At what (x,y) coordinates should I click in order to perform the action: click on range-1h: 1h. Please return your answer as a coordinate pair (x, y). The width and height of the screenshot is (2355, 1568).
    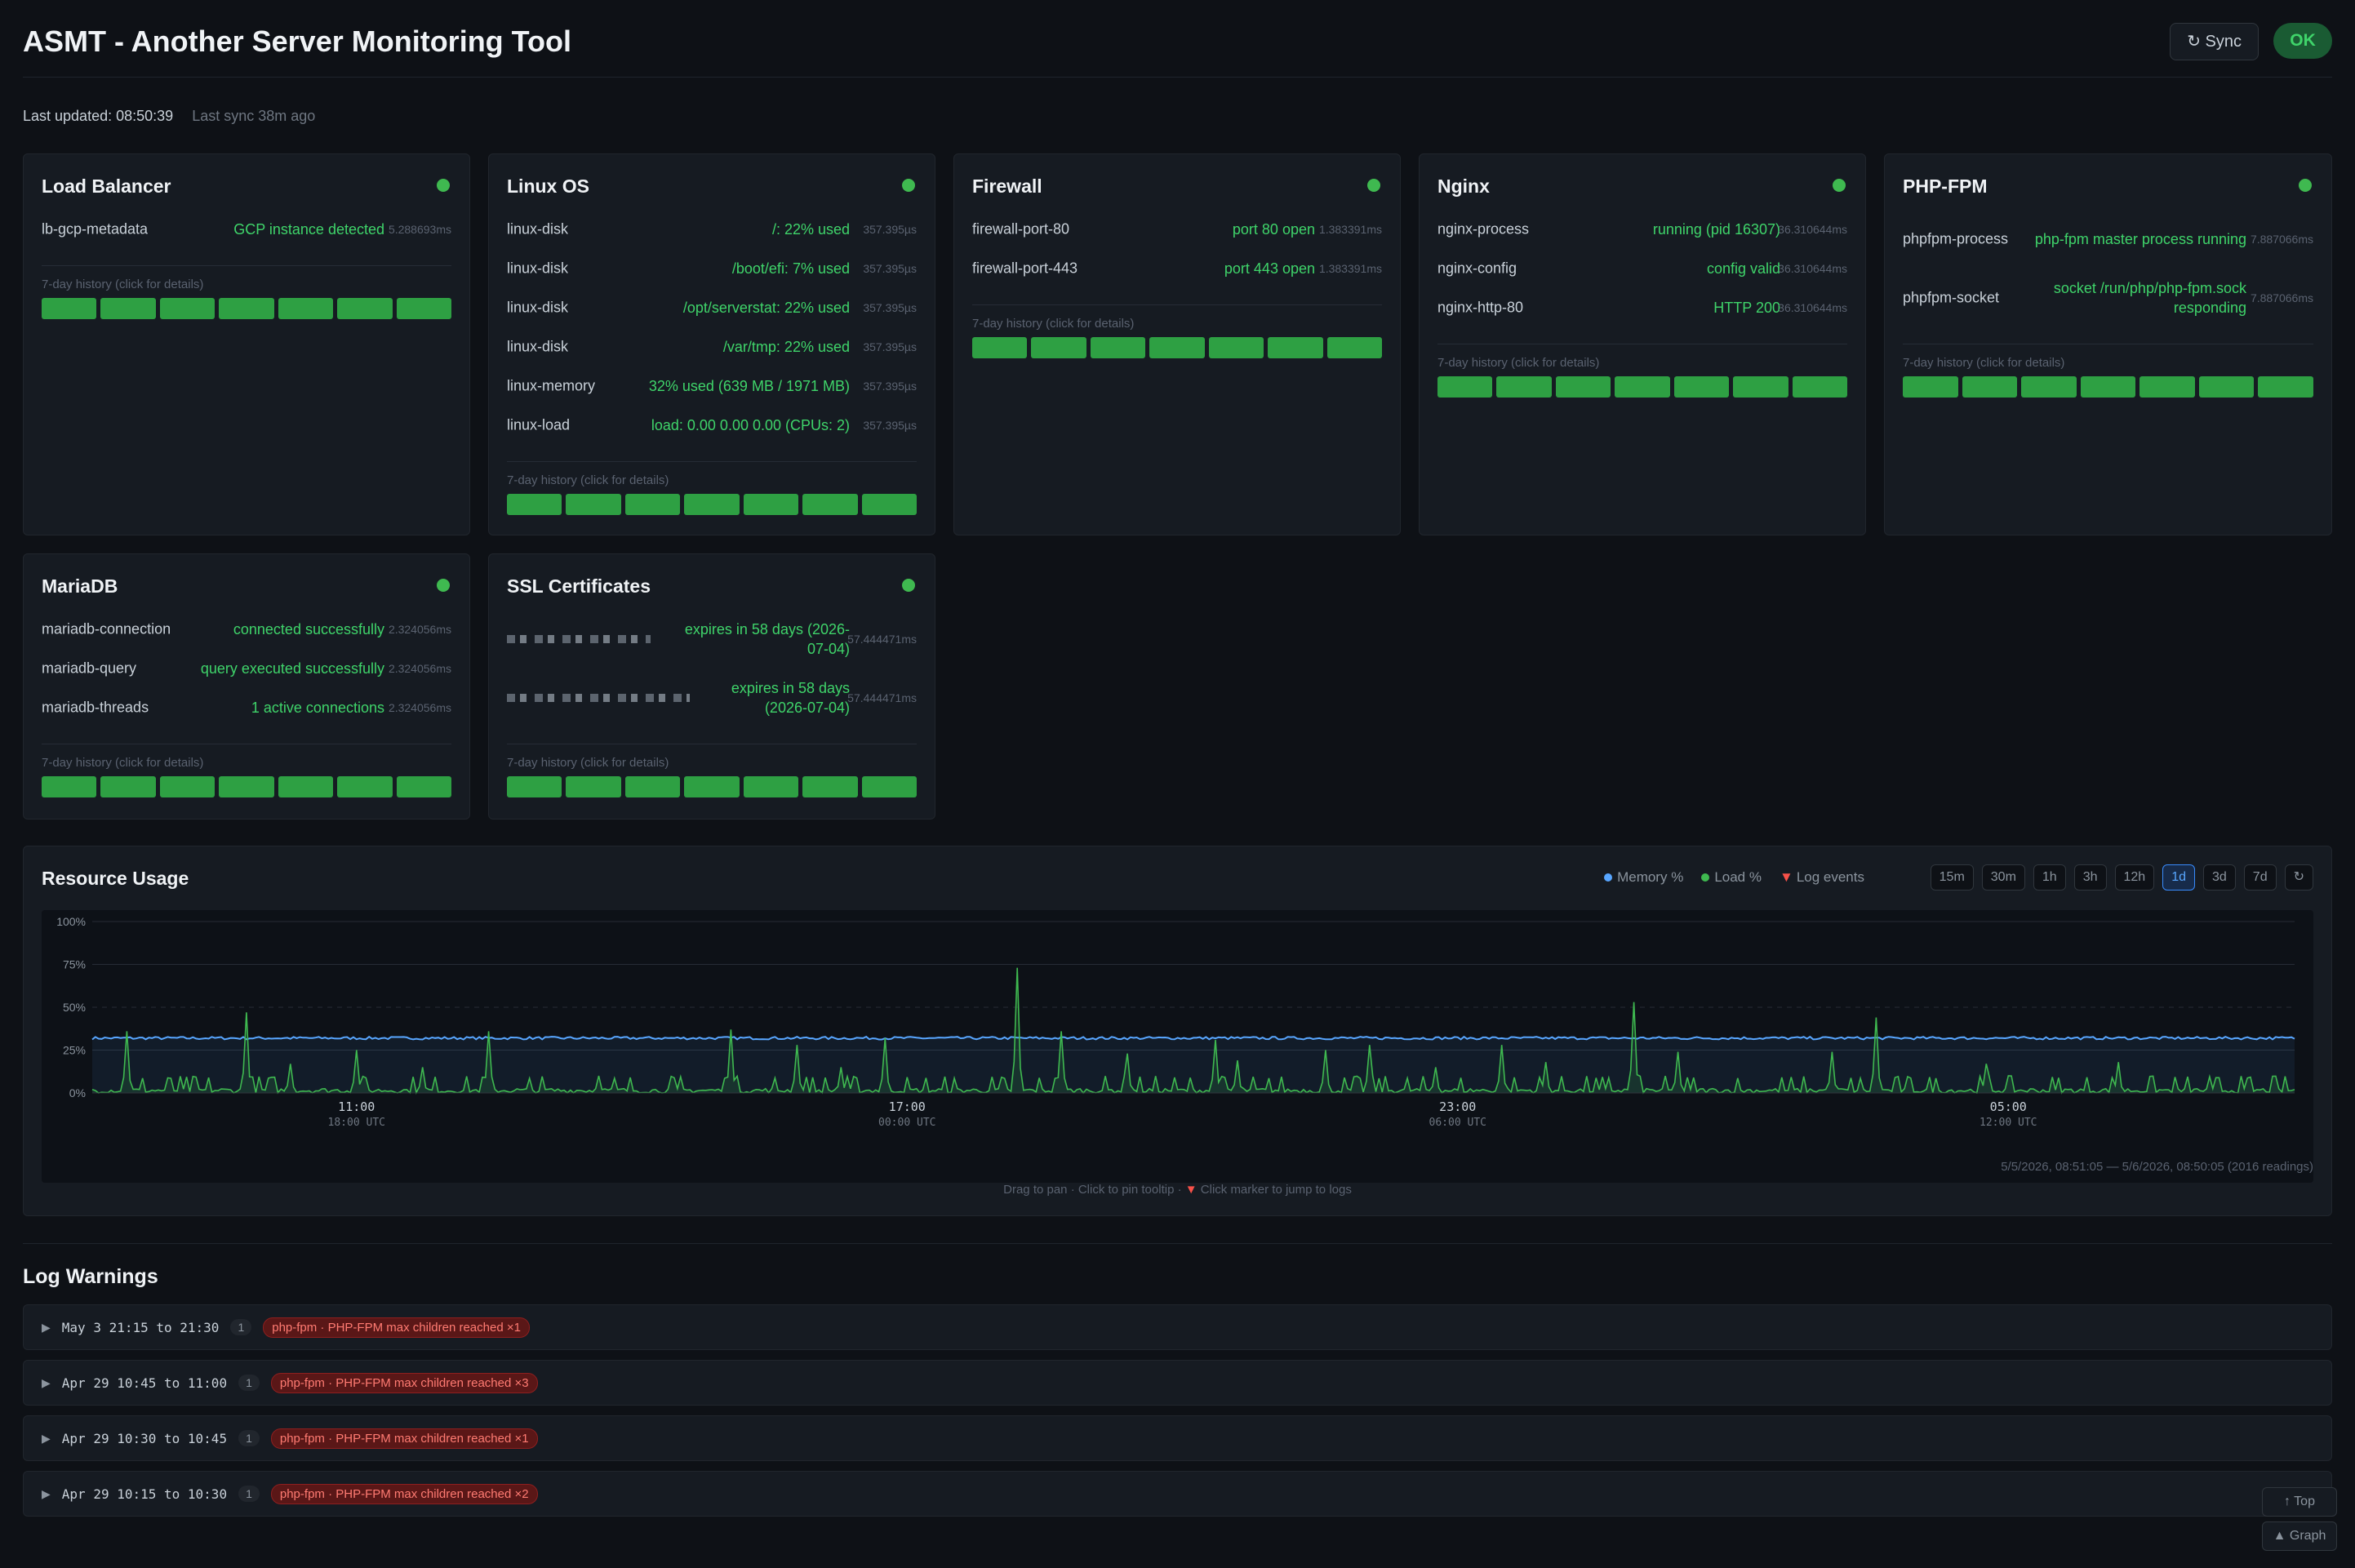
    Looking at the image, I should click on (2049, 877).